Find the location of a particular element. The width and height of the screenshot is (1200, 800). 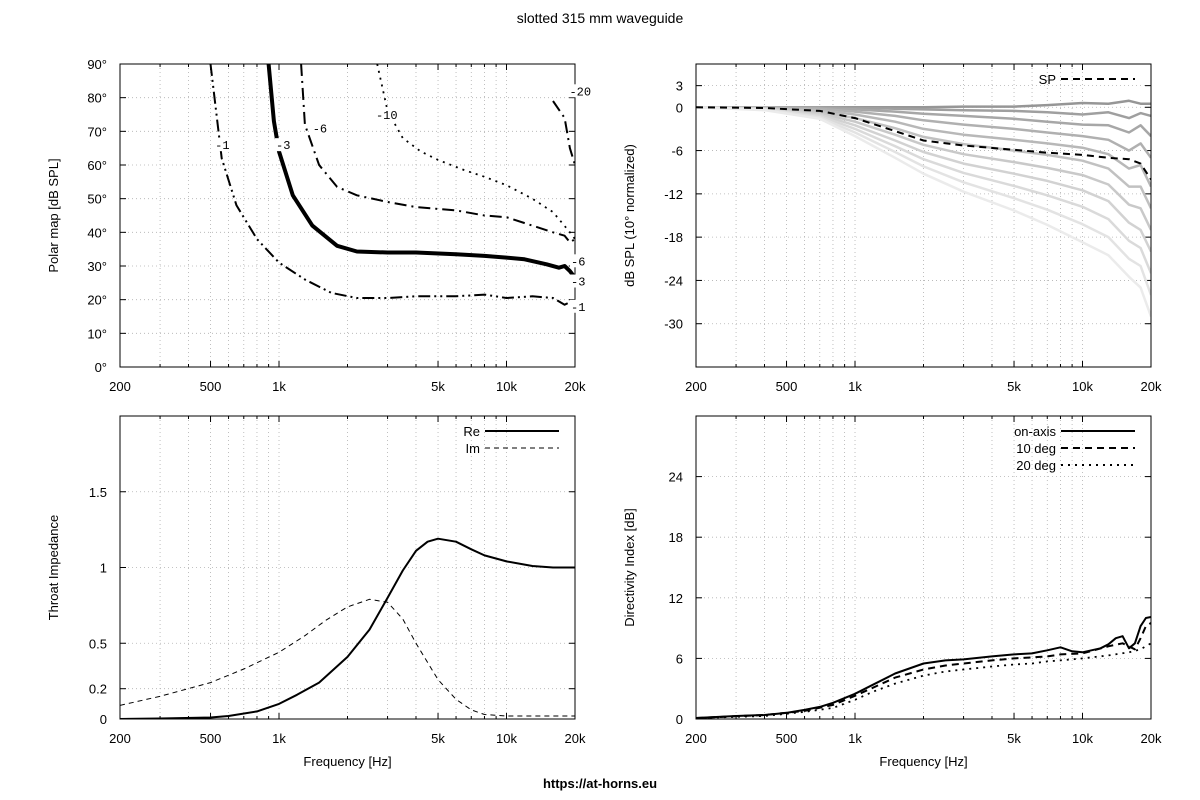

series-line-6db is located at coordinates (437, 154).